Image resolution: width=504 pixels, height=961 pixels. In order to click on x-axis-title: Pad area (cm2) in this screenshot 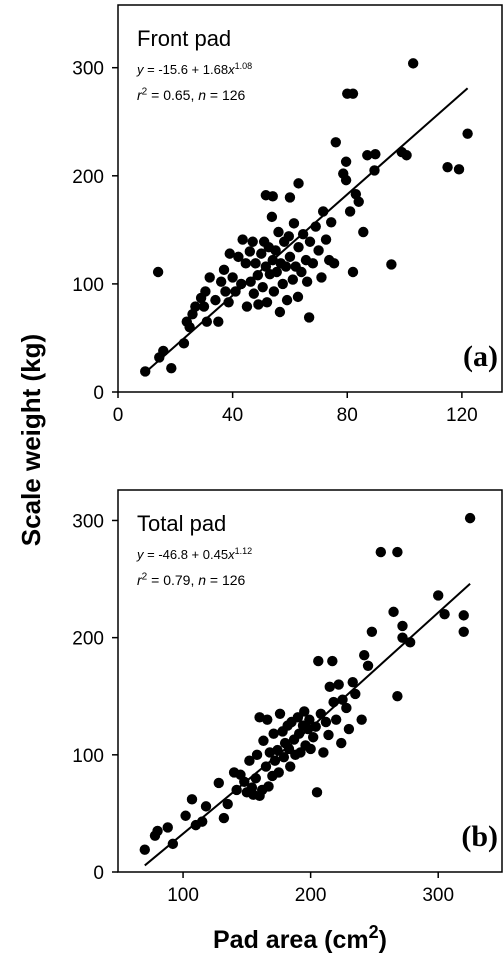, I will do `click(300, 938)`.